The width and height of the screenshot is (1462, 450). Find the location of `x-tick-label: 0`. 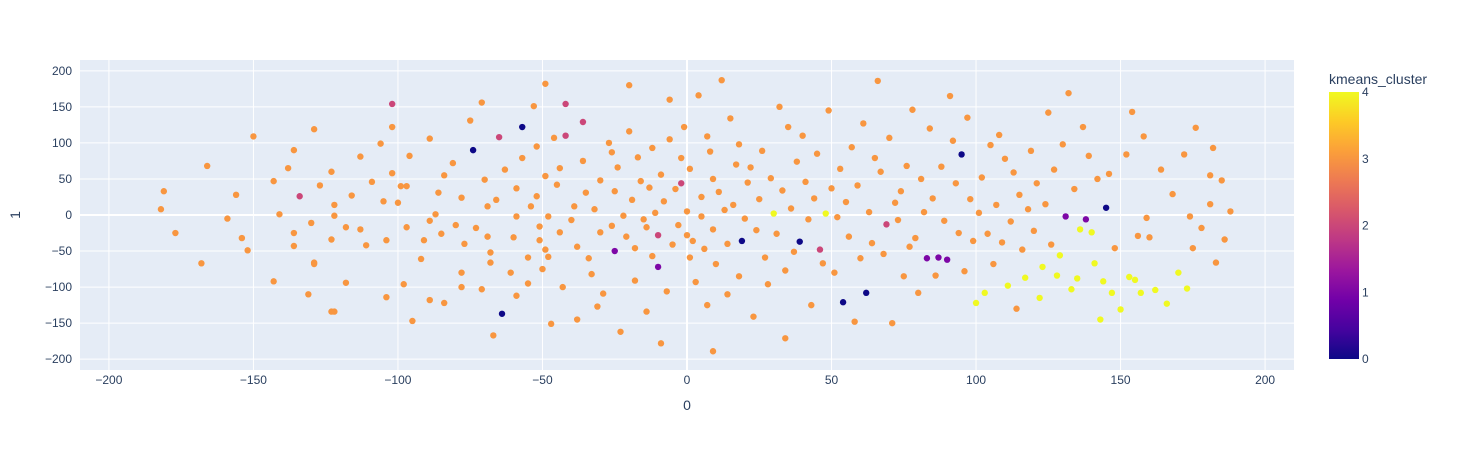

x-tick-label: 0 is located at coordinates (687, 380).